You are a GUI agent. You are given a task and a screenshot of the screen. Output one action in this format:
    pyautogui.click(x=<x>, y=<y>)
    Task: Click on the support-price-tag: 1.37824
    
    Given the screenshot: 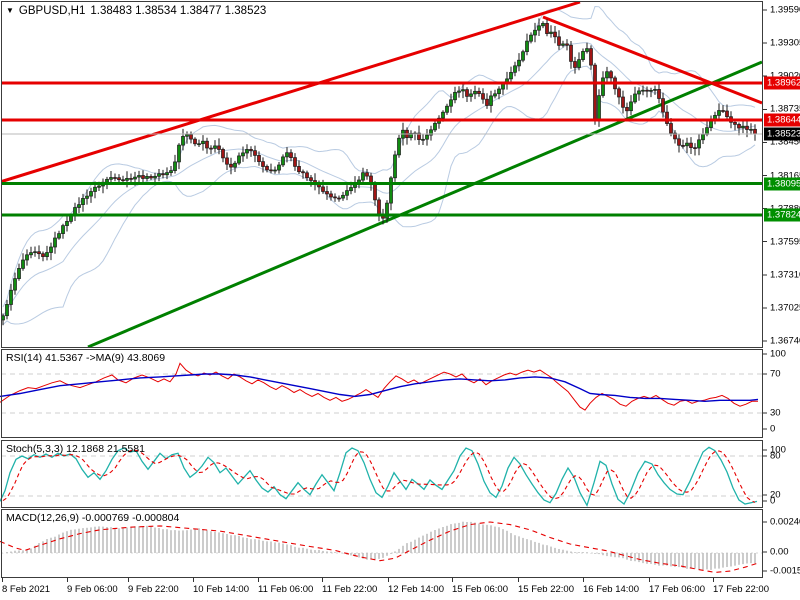 What is the action you would take?
    pyautogui.click(x=782, y=215)
    